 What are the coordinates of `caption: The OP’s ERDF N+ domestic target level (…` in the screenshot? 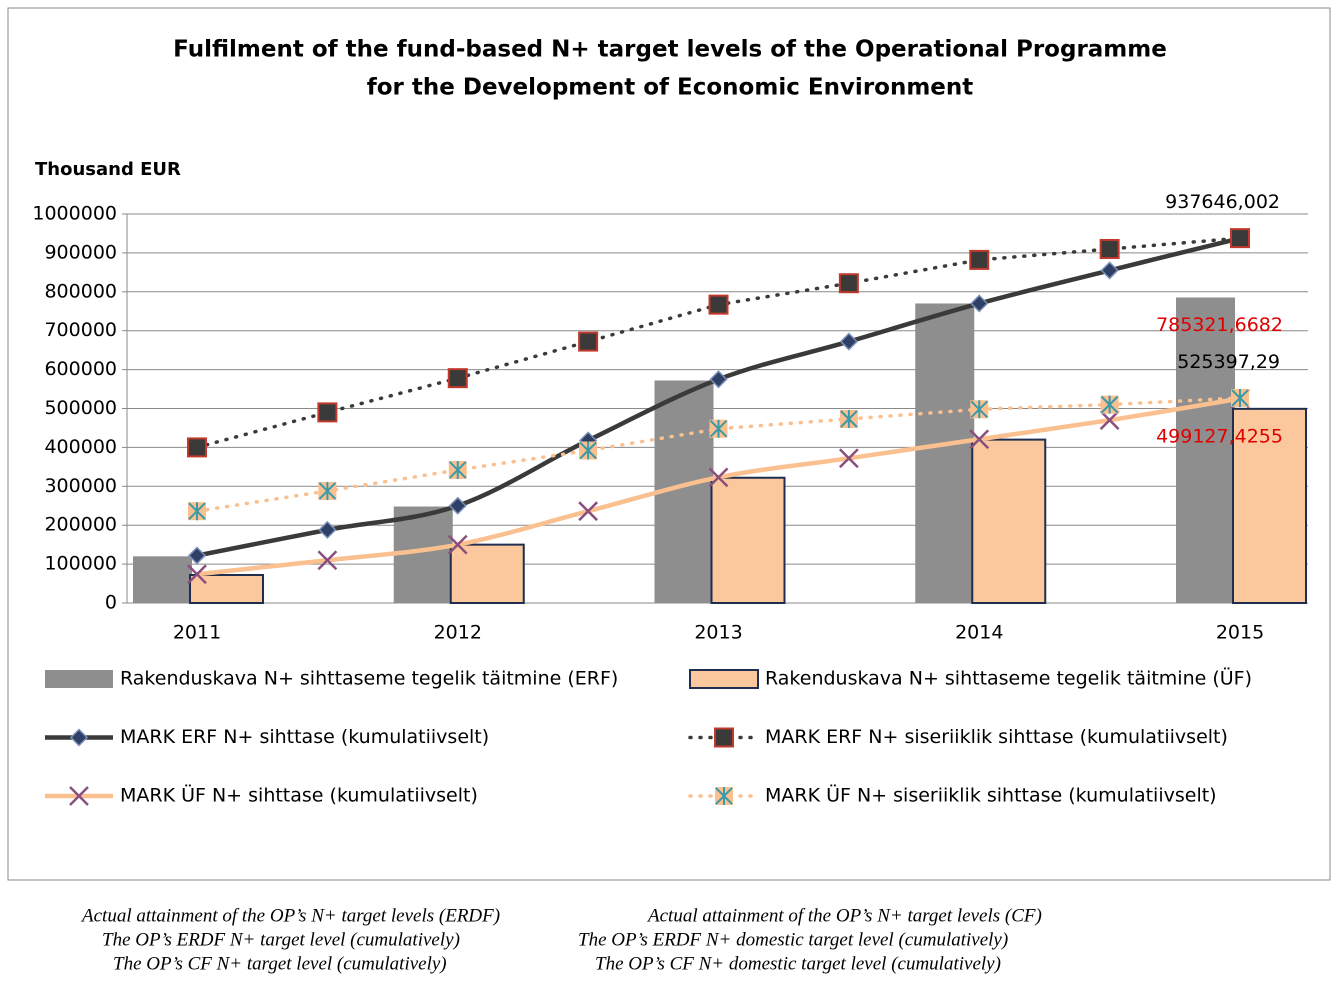 It's located at (793, 939).